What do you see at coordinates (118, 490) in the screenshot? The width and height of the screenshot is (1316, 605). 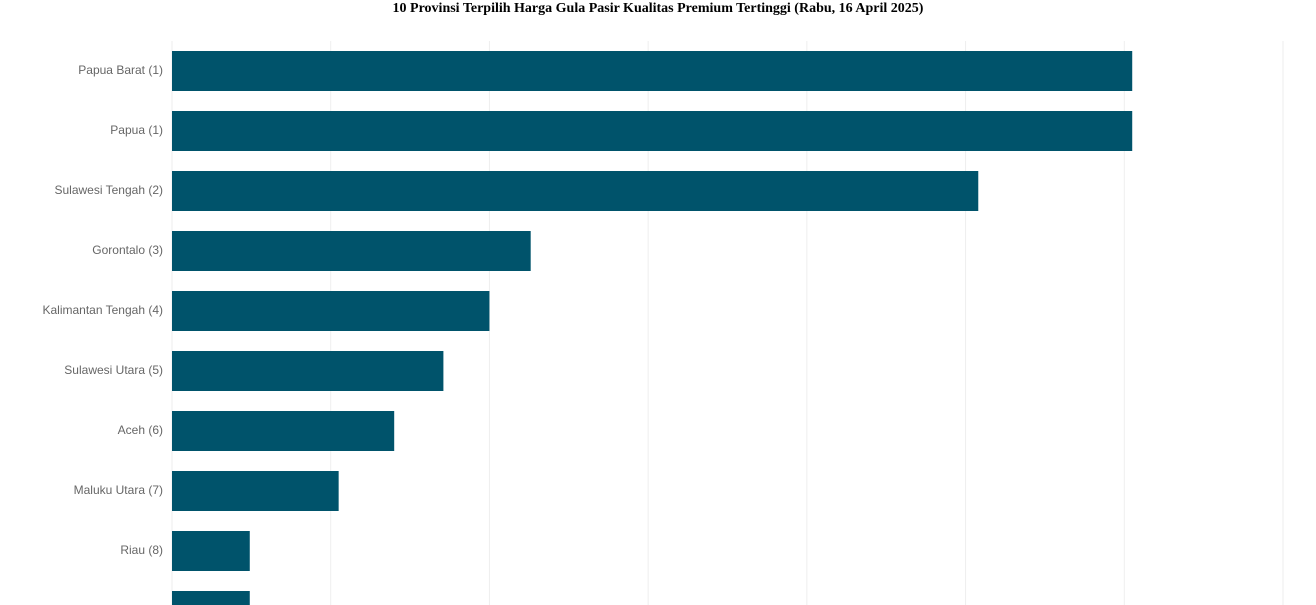 I see `y-tick-label: Maluku Utara (7)` at bounding box center [118, 490].